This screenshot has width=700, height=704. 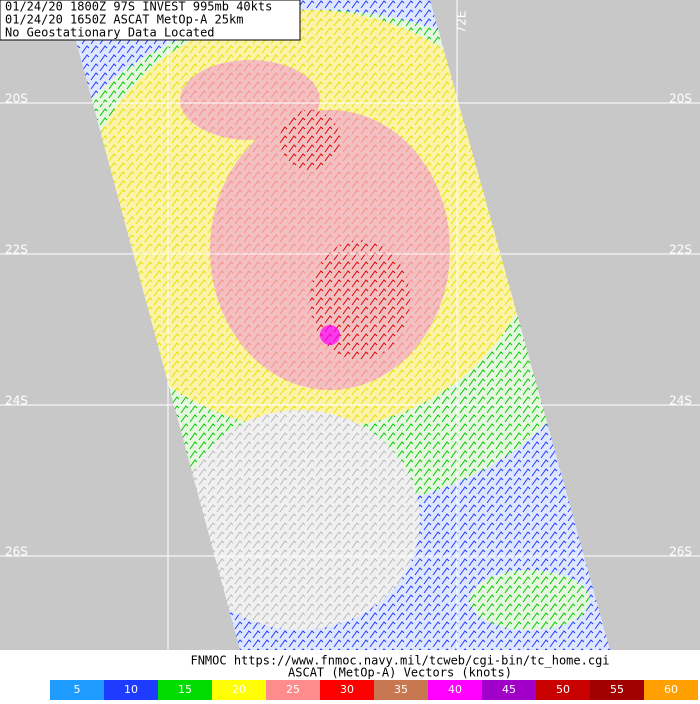 What do you see at coordinates (462, 22) in the screenshot?
I see `longitude-label: 72E` at bounding box center [462, 22].